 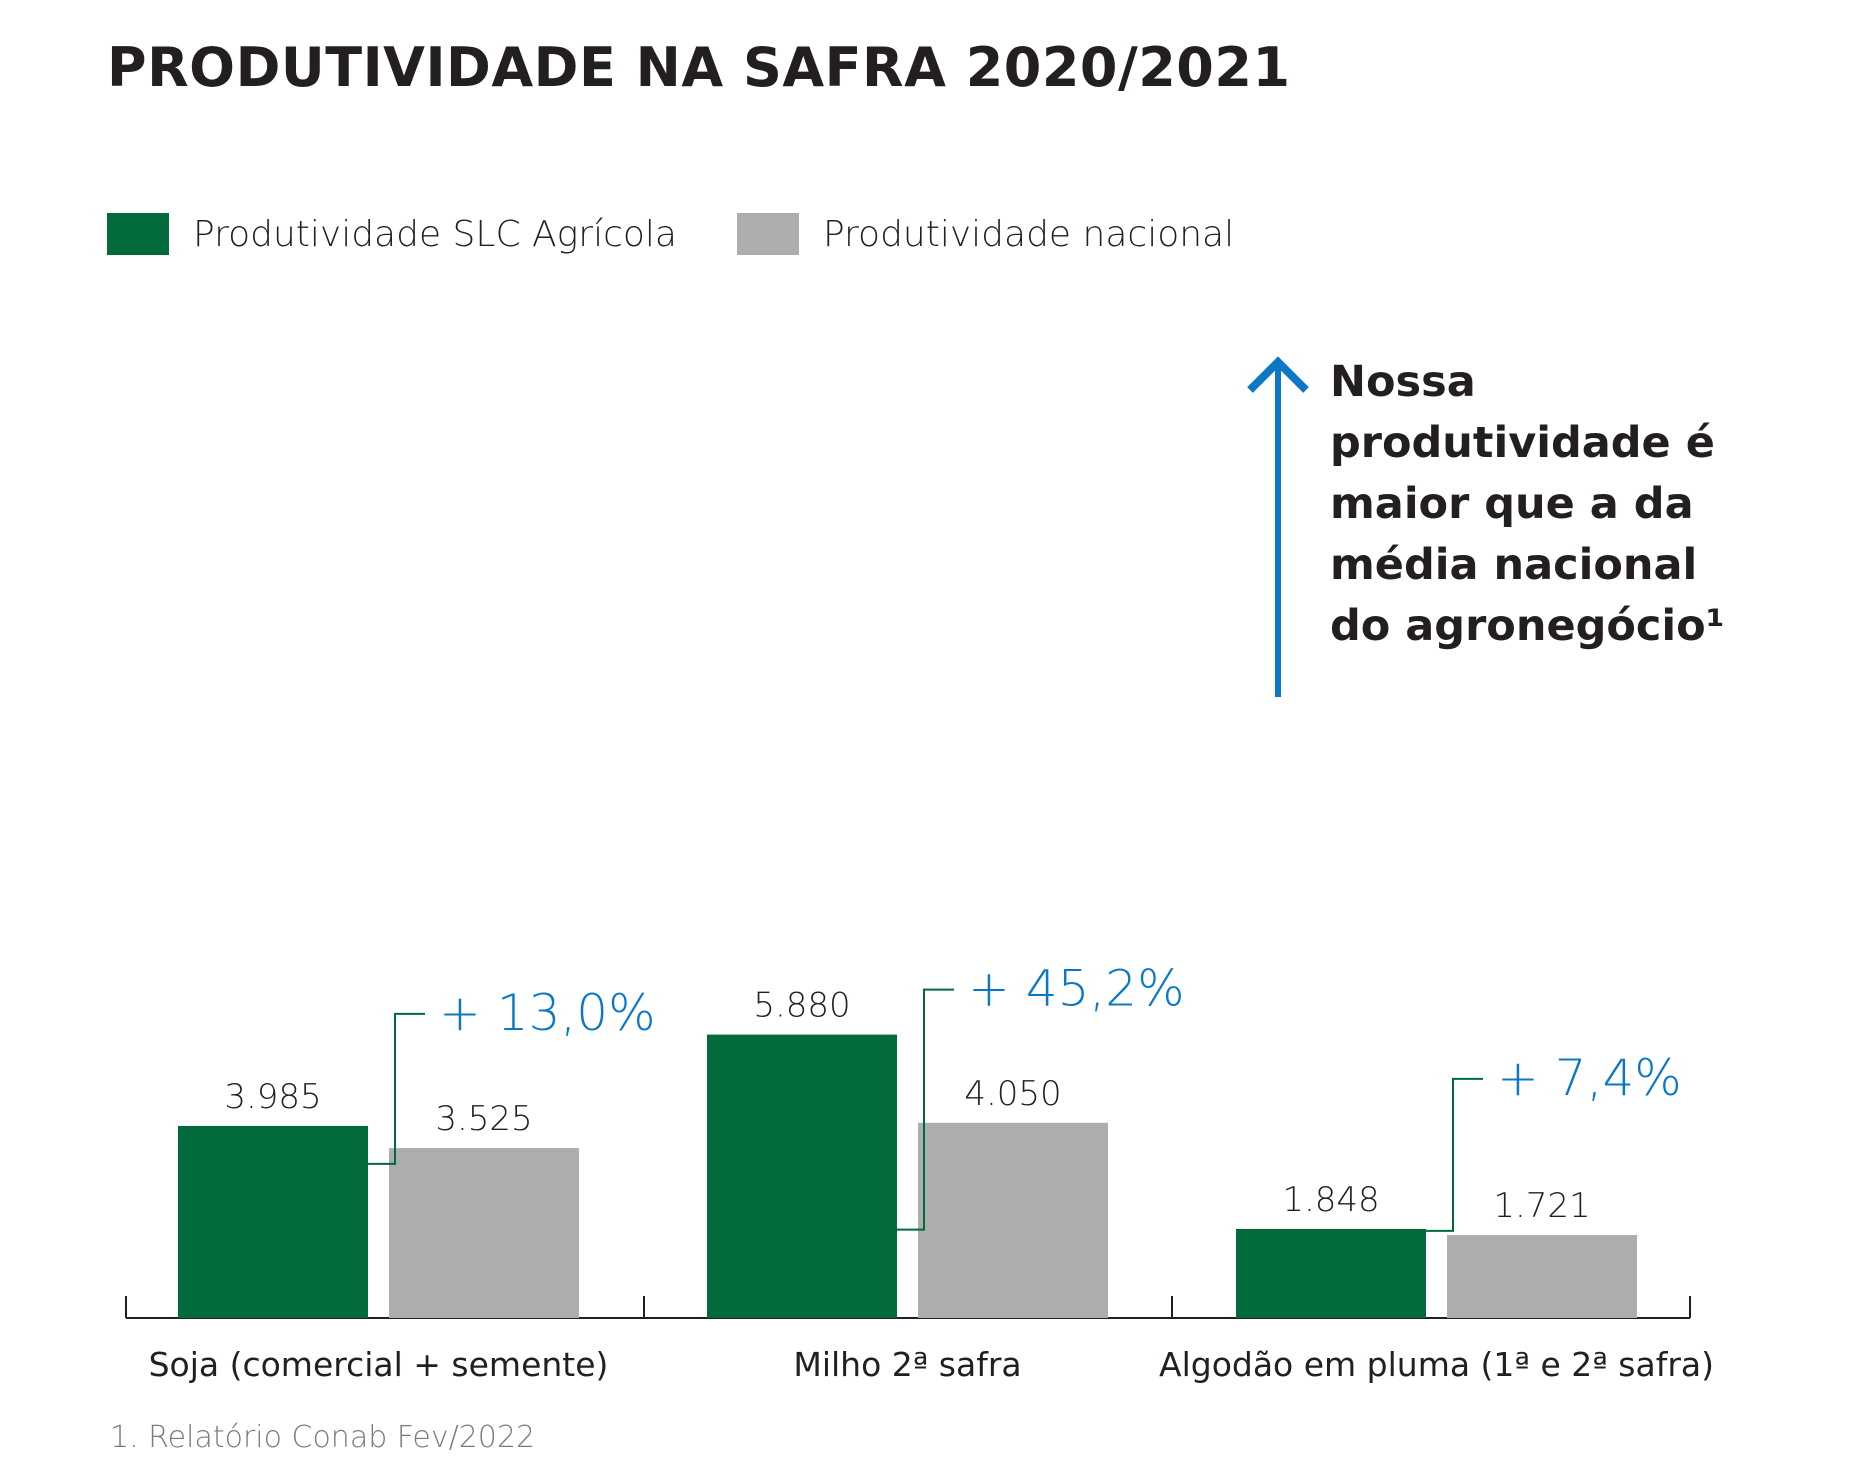 I want to click on data-label-slc-1: 5.880, so click(x=801, y=1006).